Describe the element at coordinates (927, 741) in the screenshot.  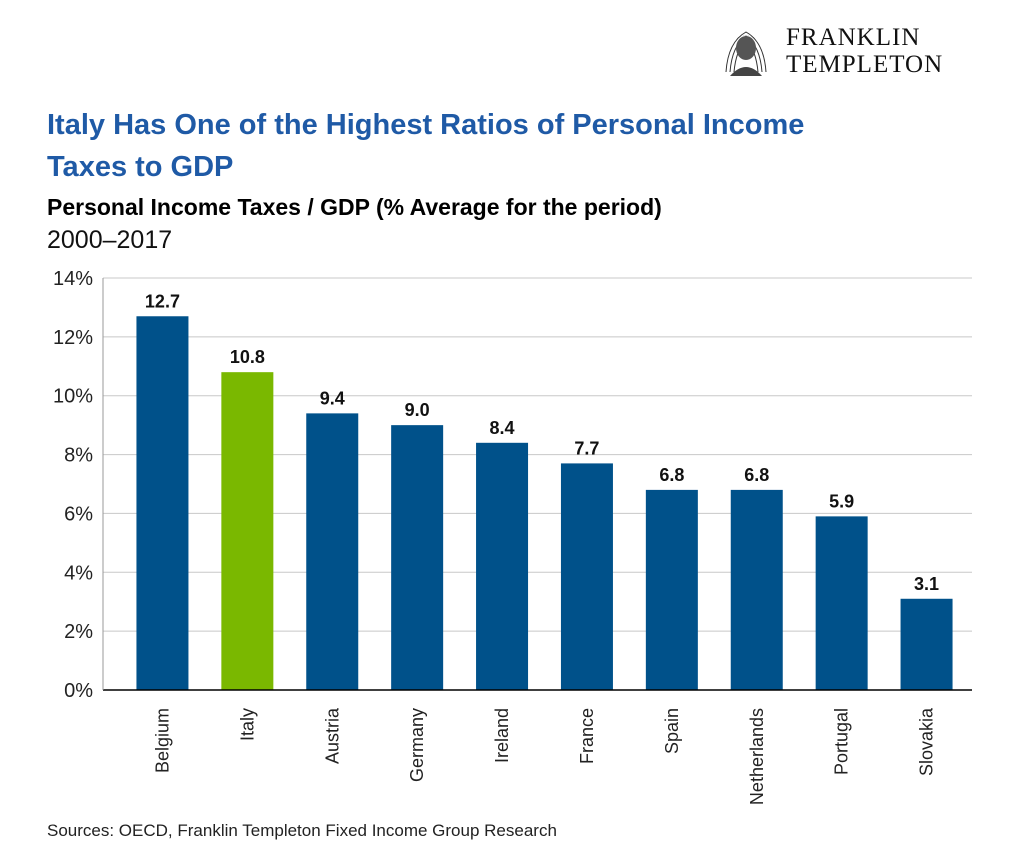
I see `x-tick-label: Slovakia` at that location.